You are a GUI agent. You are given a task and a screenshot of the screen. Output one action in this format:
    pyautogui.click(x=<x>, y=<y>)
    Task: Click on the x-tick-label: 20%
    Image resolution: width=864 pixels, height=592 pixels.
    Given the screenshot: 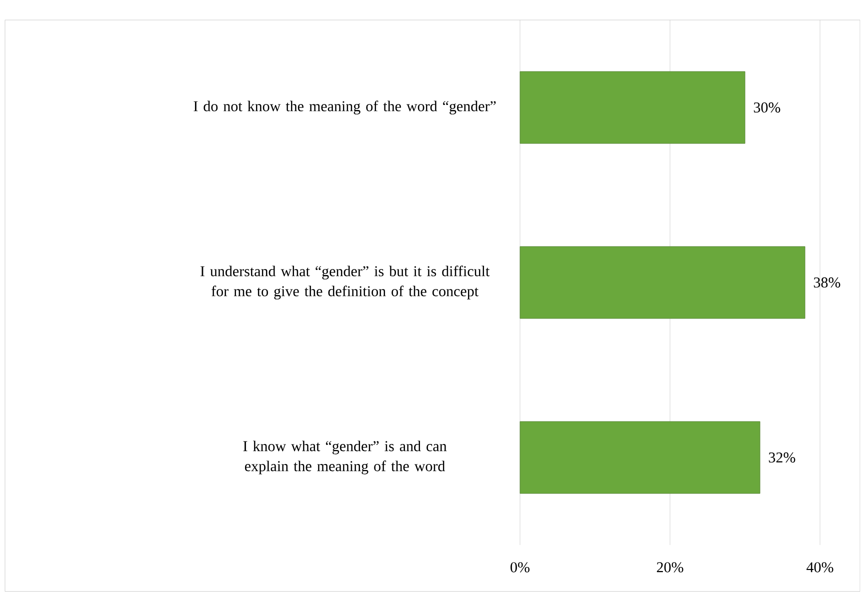 What is the action you would take?
    pyautogui.click(x=670, y=567)
    